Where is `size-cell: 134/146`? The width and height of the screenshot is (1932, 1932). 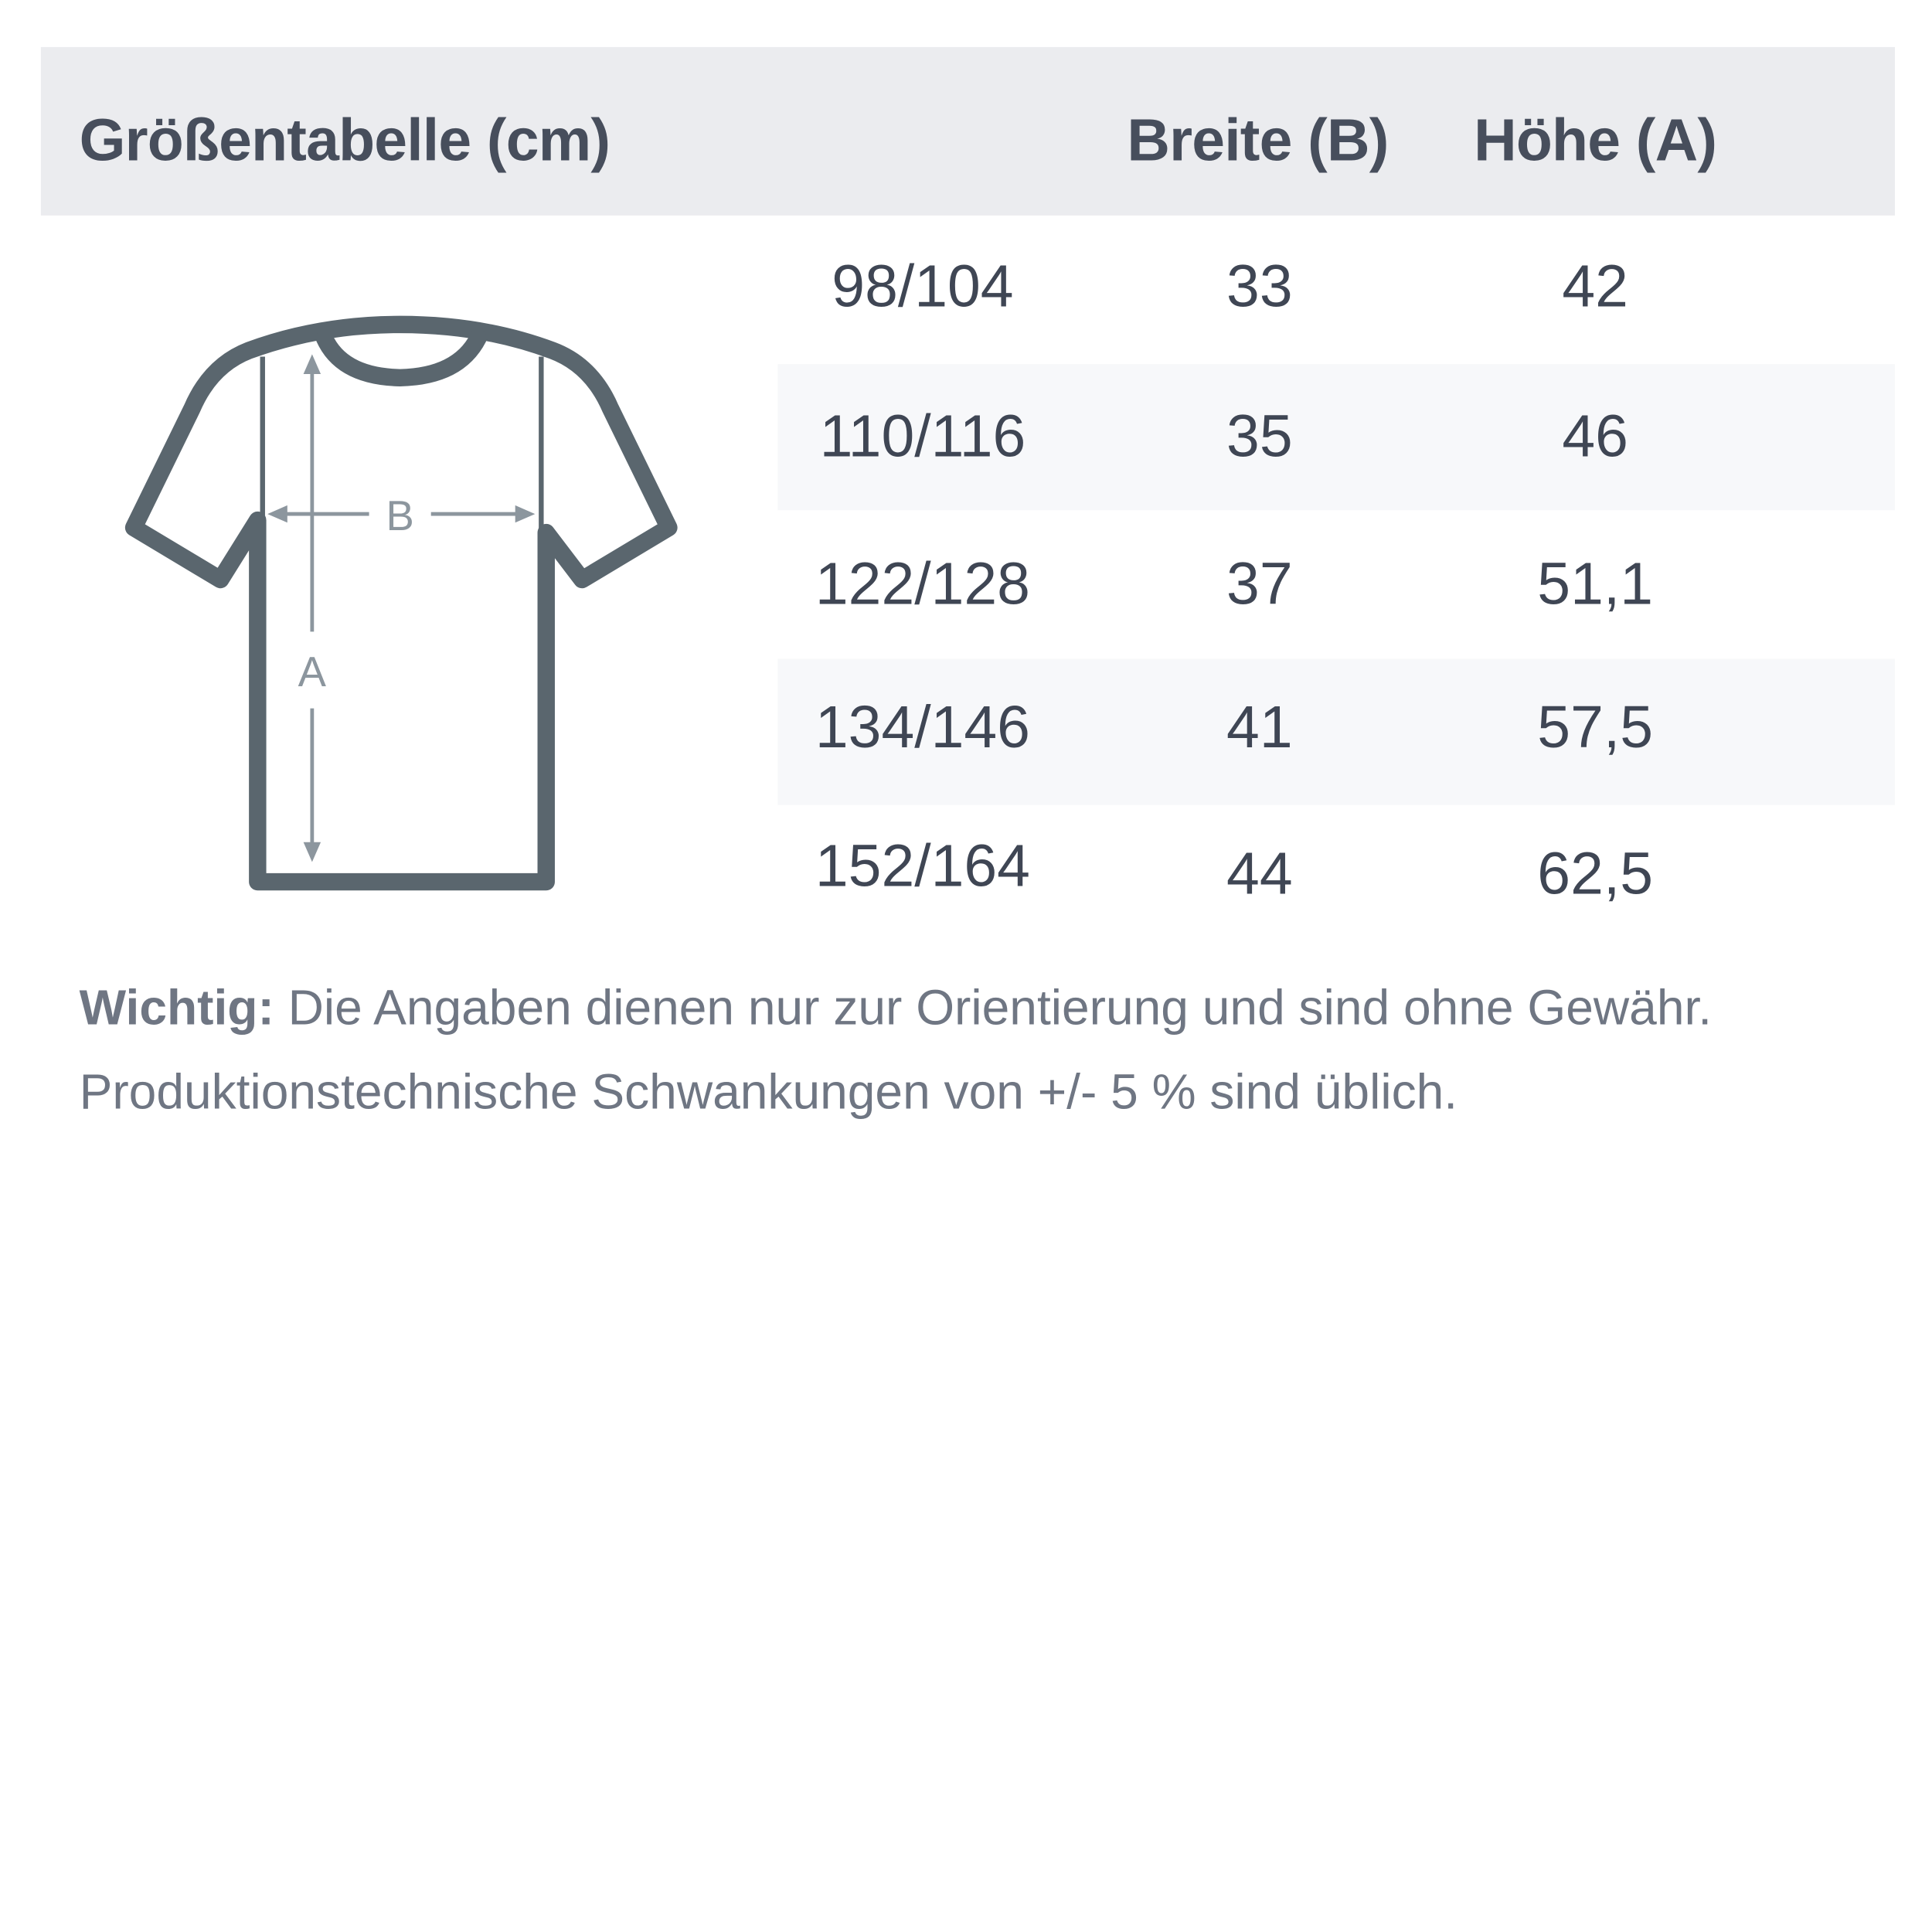 size-cell: 134/146 is located at coordinates (922, 728).